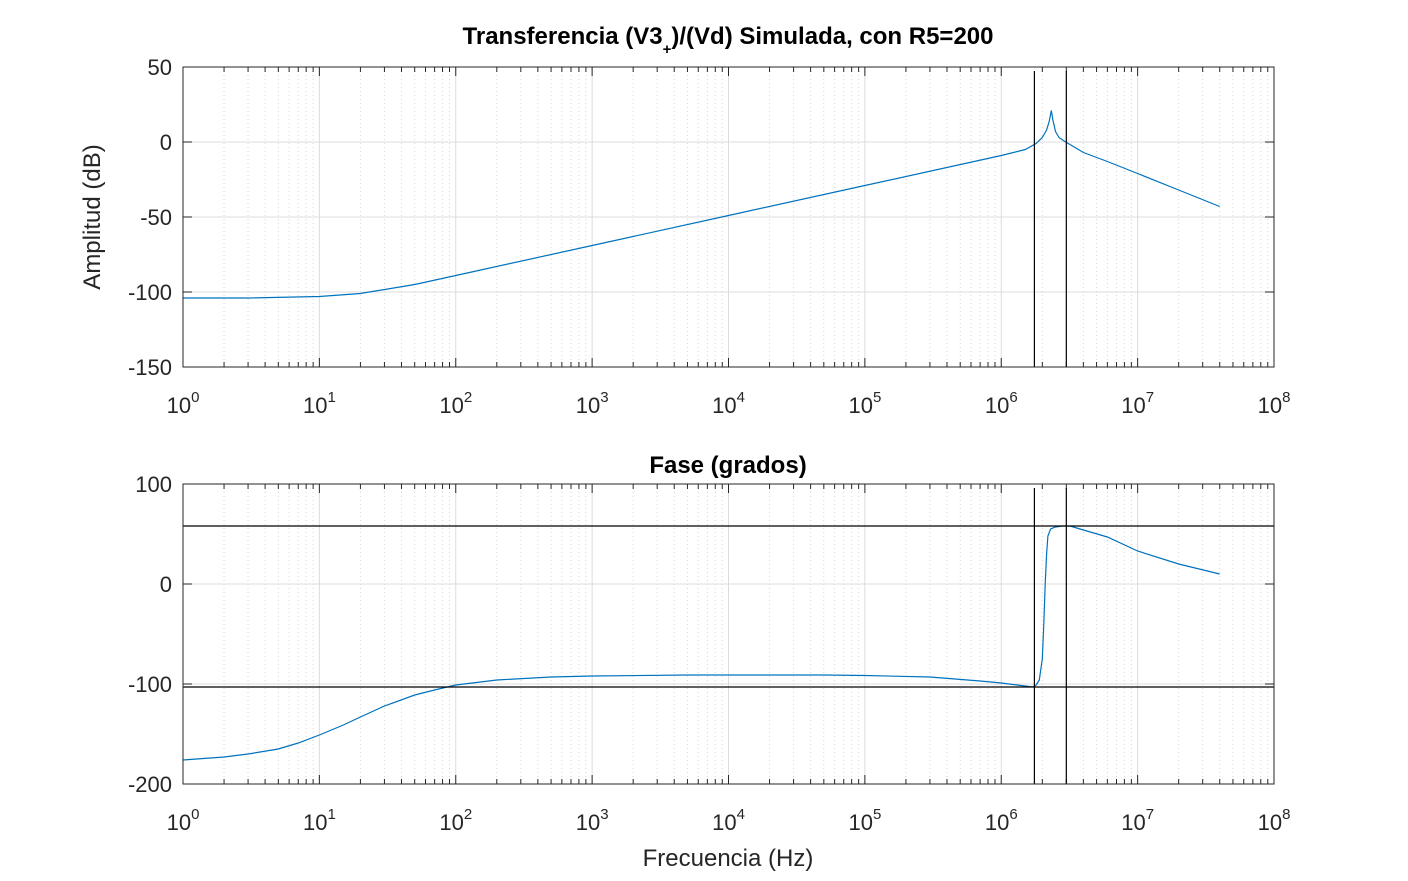 The height and width of the screenshot is (881, 1408). I want to click on y-tick-label: 100, so click(153, 484).